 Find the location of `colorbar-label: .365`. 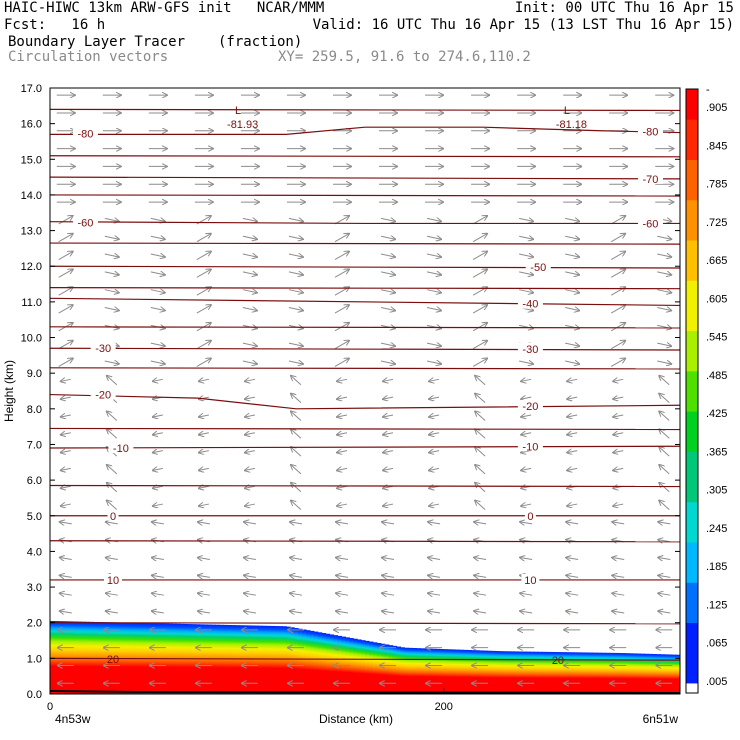

colorbar-label: .365 is located at coordinates (716, 452).